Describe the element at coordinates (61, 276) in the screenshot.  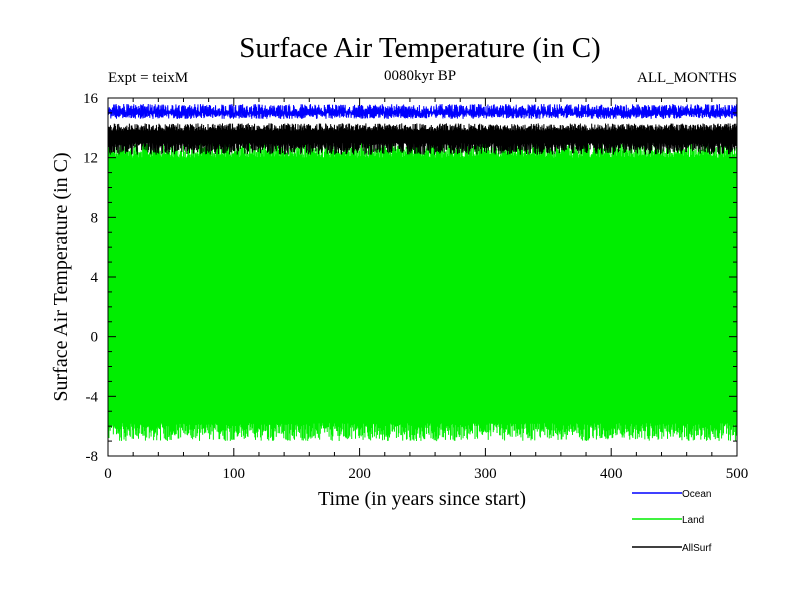
I see `y-axis-label: Surface Air Temperature (in C)` at that location.